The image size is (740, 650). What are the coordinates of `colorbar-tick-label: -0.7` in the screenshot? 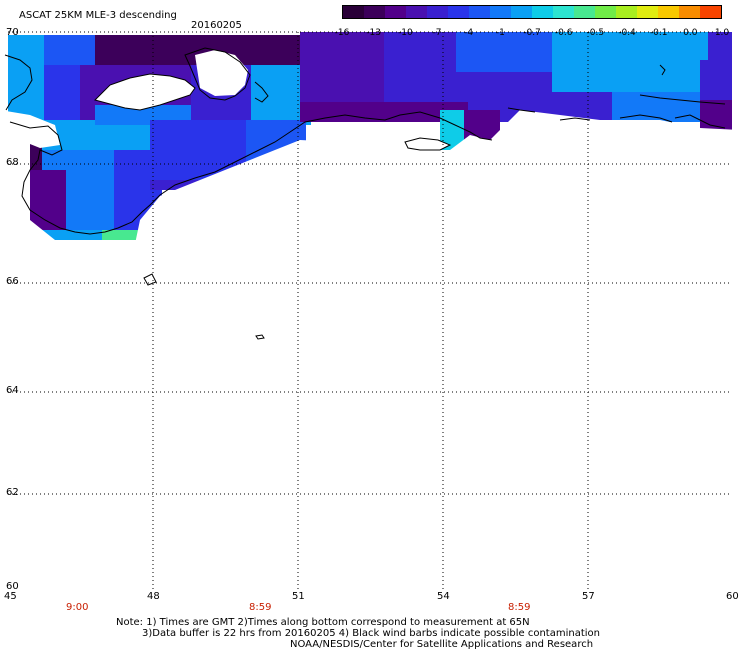 It's located at (532, 33).